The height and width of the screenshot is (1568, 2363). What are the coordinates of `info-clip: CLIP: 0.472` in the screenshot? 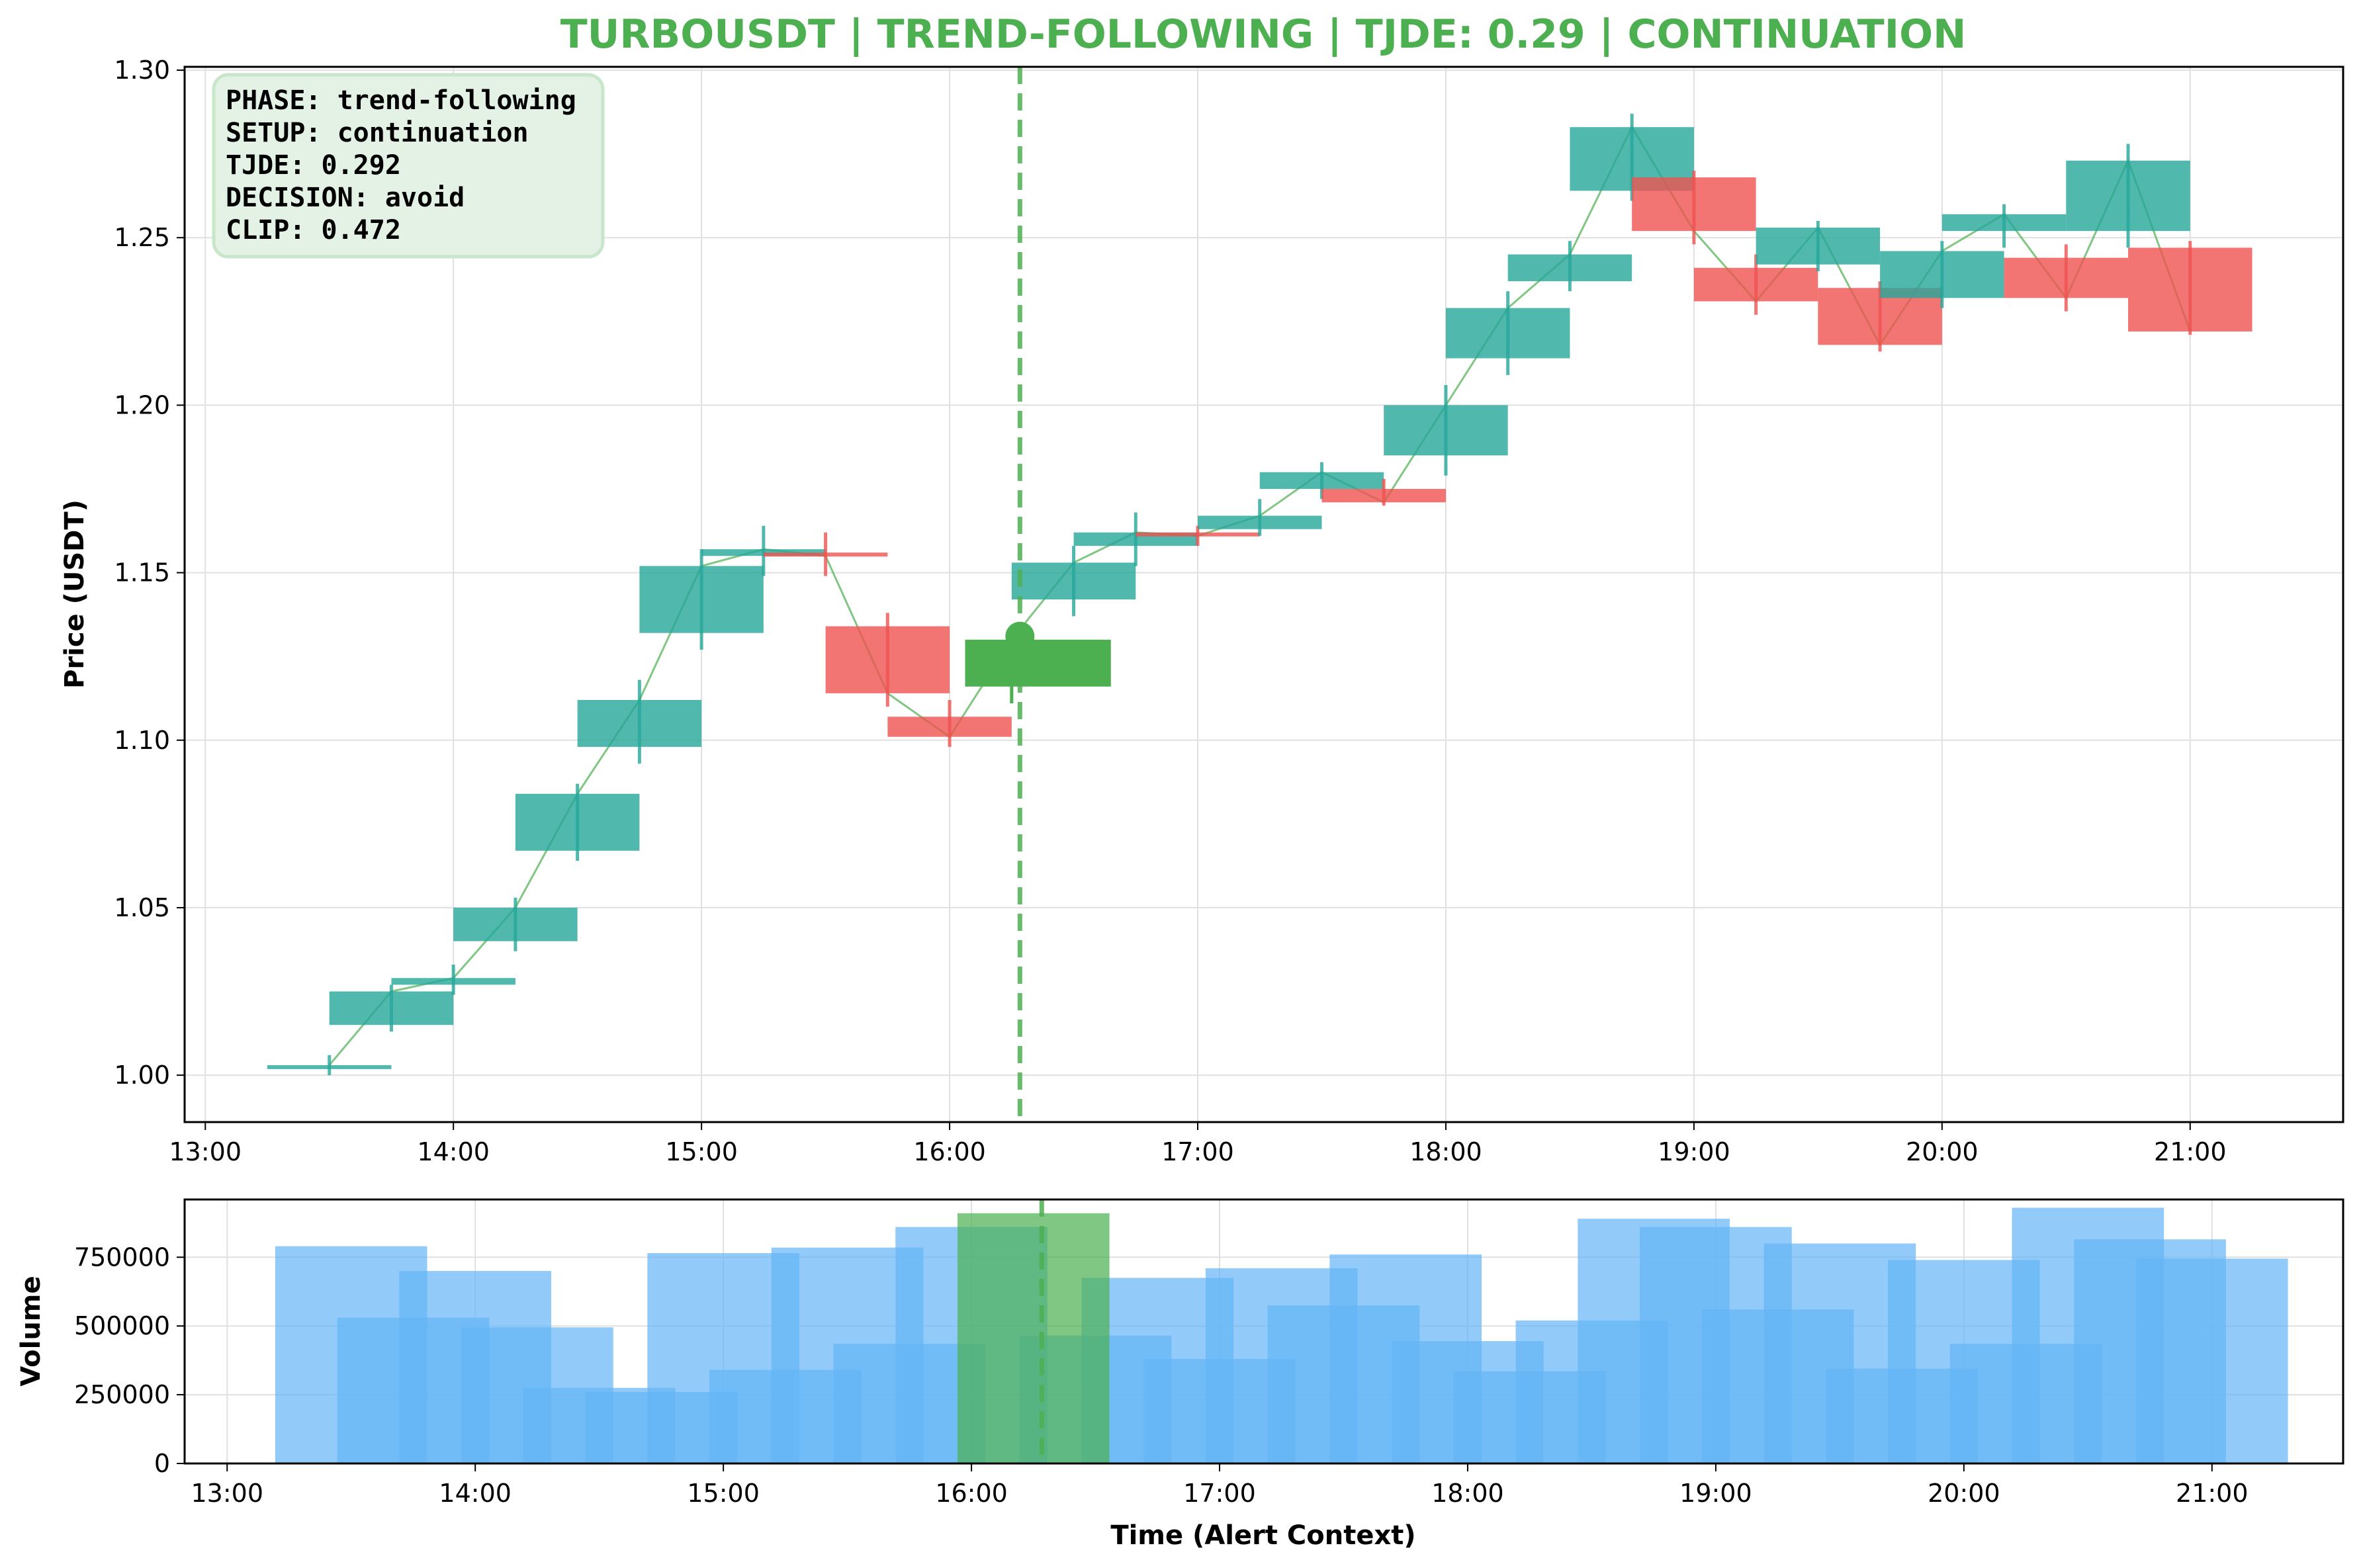 It's located at (313, 230).